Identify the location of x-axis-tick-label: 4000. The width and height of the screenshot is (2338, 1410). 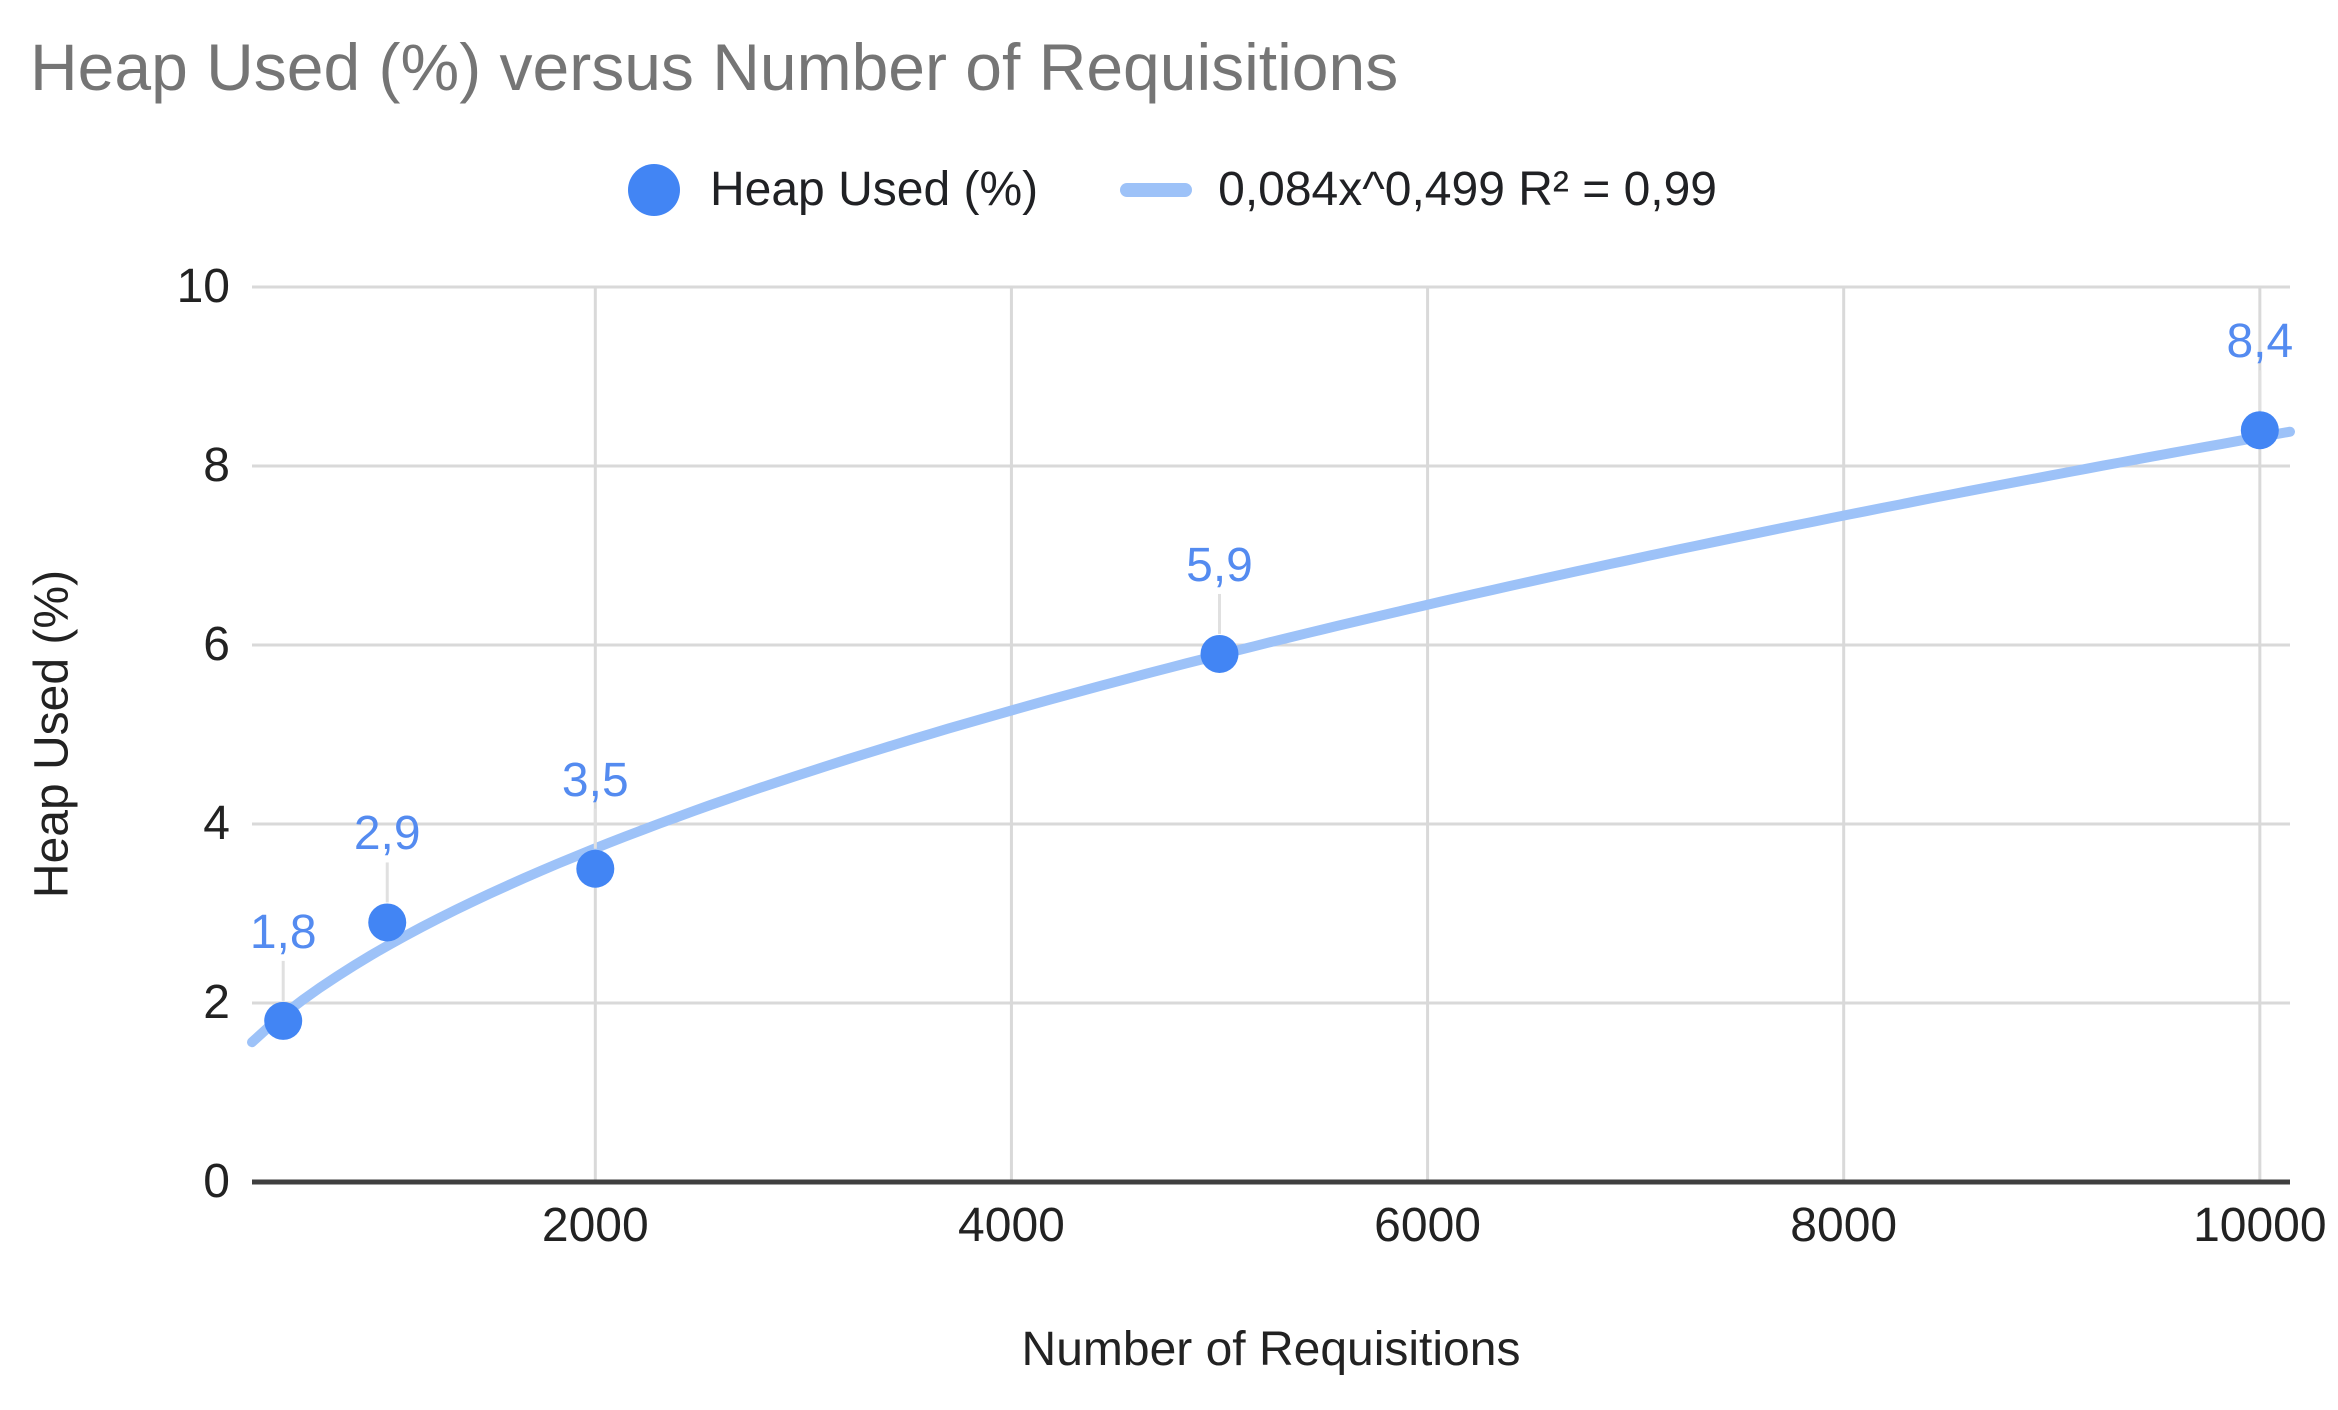
(1011, 1225).